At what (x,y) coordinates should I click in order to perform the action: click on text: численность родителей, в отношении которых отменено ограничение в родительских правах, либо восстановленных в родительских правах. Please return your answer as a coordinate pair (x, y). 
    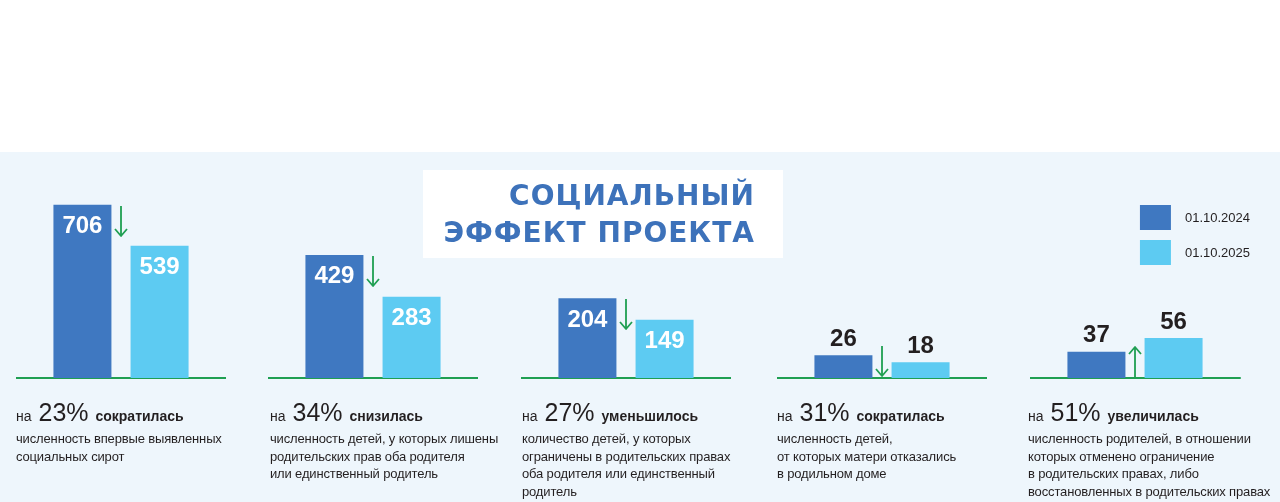
    Looking at the image, I should click on (1149, 465).